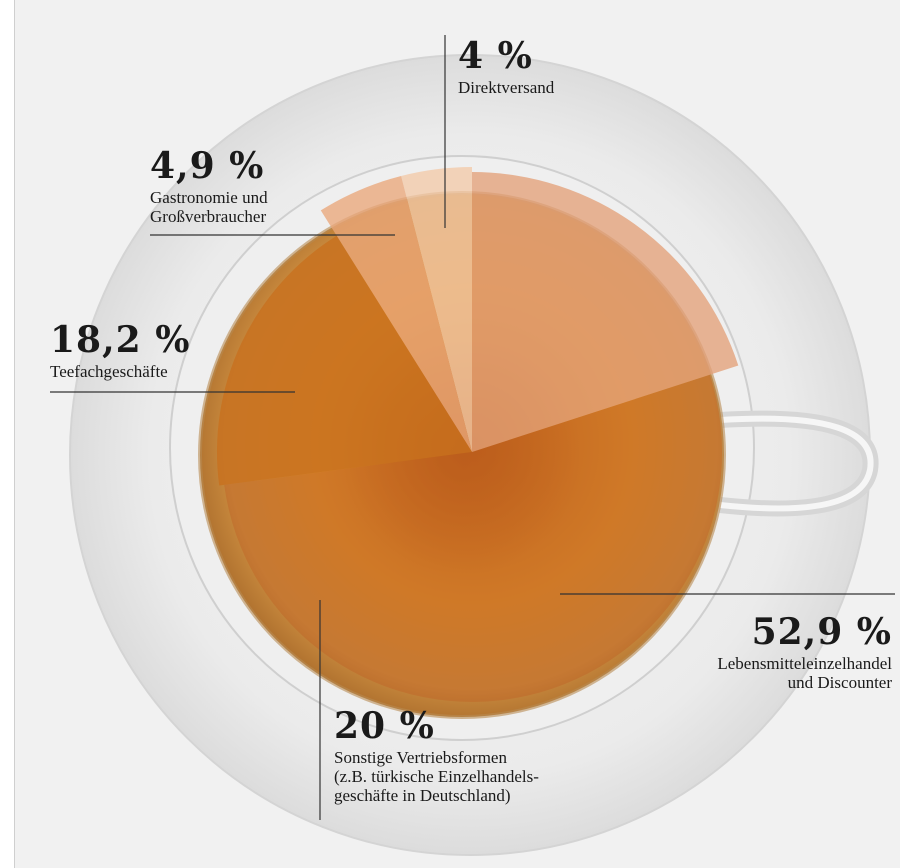  Describe the element at coordinates (804, 673) in the screenshot. I see `category-label: Lebensmitteleinzelhandel und Discounter` at that location.